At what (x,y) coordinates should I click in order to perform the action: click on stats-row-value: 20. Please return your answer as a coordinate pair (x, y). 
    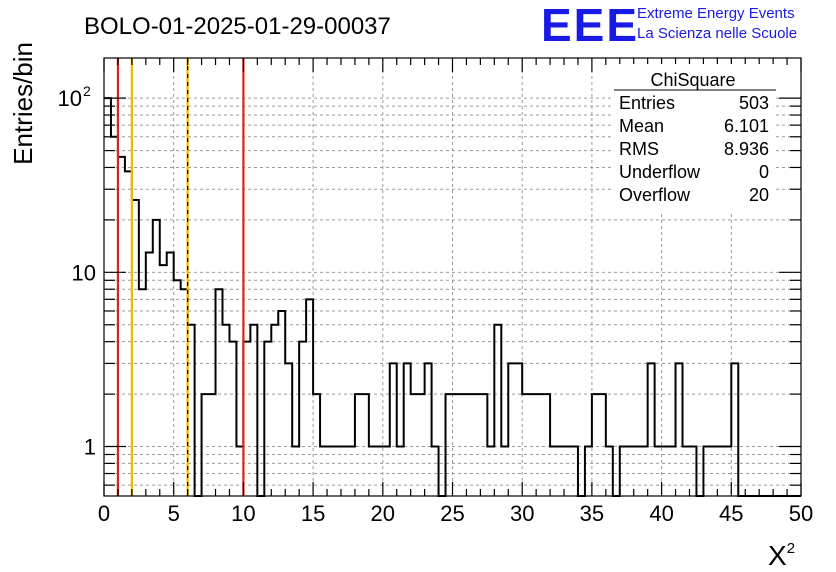
    Looking at the image, I should click on (759, 195).